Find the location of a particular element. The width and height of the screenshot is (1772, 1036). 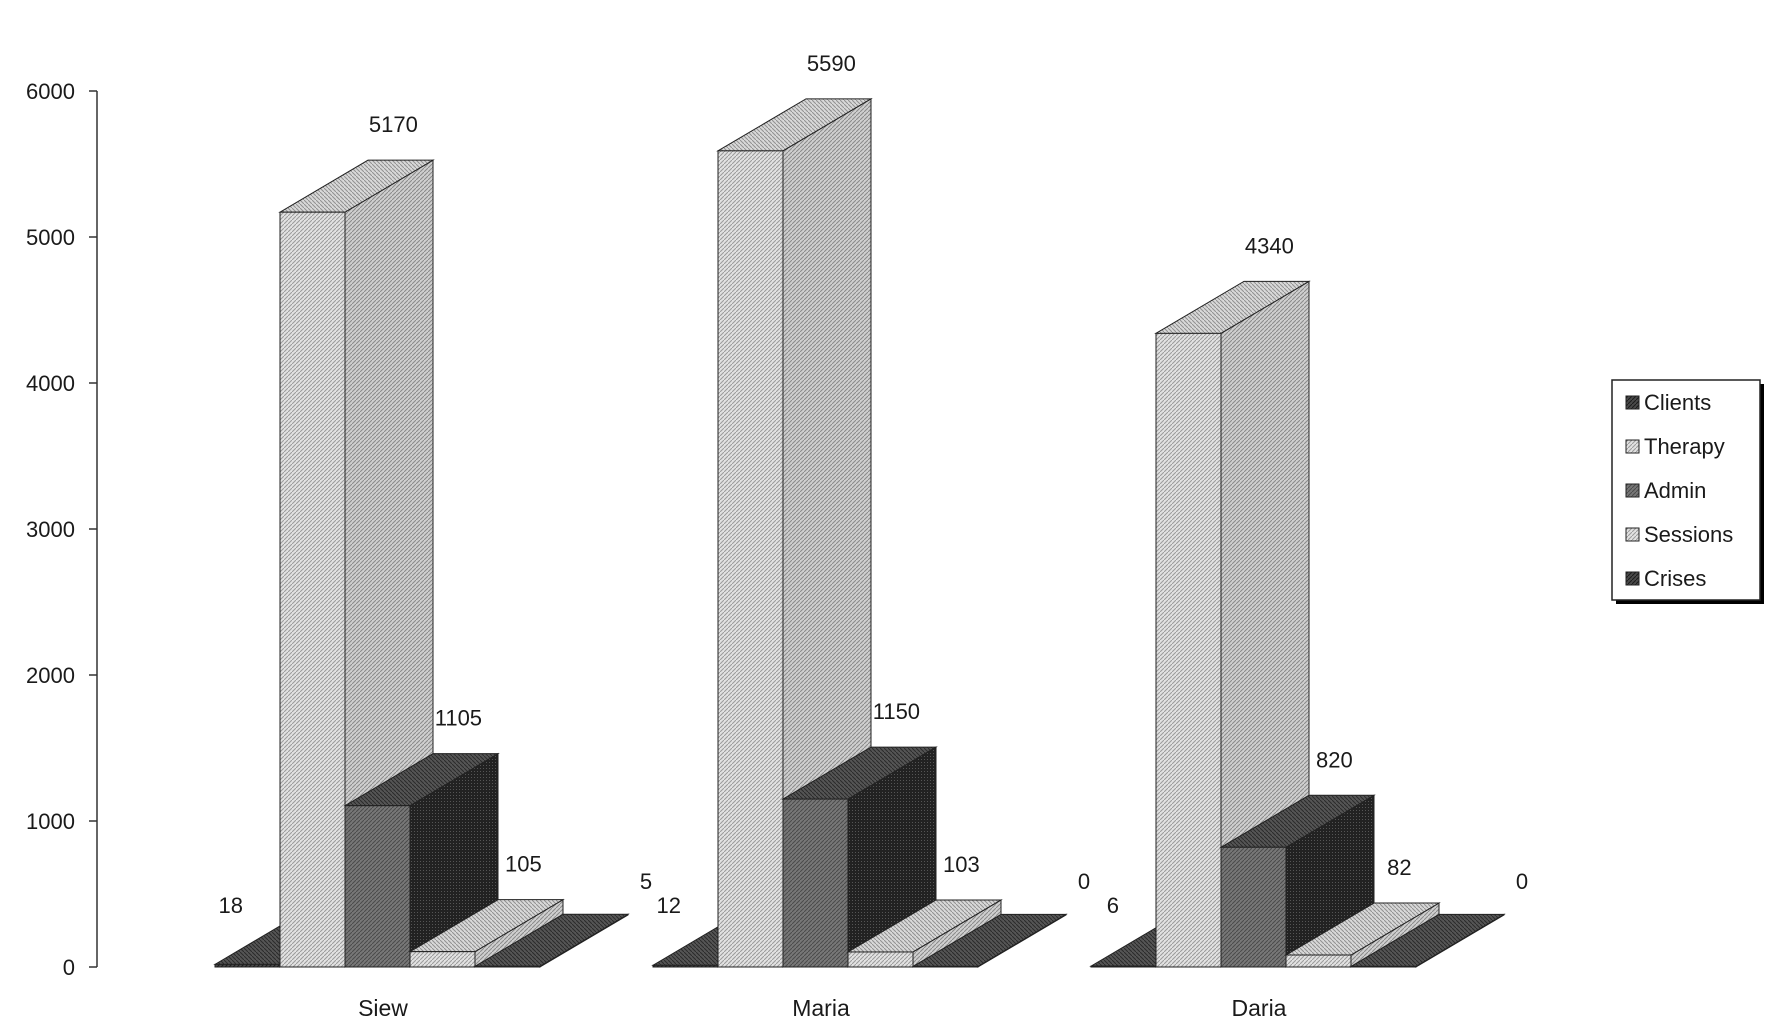

legend-swatch-crises is located at coordinates (1632, 578).